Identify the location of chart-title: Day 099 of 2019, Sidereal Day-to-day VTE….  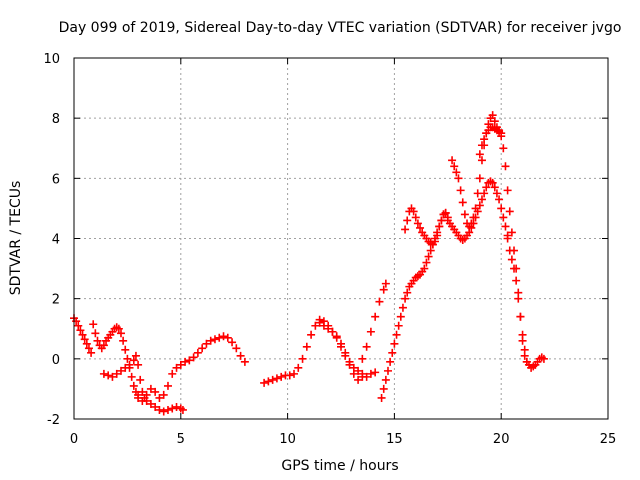
(340, 28).